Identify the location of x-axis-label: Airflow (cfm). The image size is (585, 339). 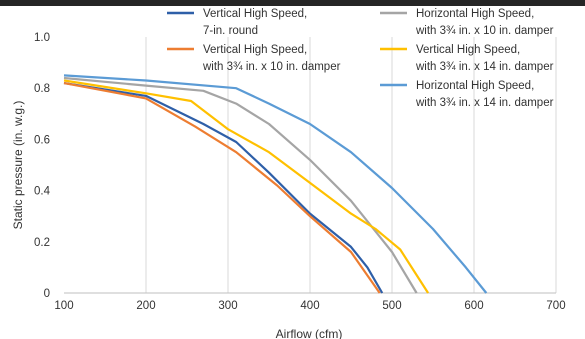
(309, 333).